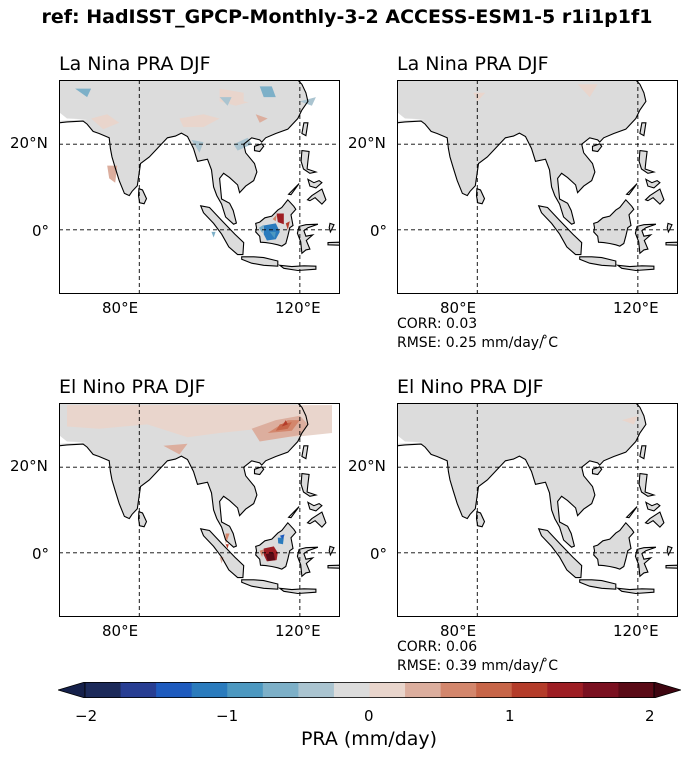 The height and width of the screenshot is (759, 694). What do you see at coordinates (369, 739) in the screenshot?
I see `colorbar-label: PRA (mm/day)` at bounding box center [369, 739].